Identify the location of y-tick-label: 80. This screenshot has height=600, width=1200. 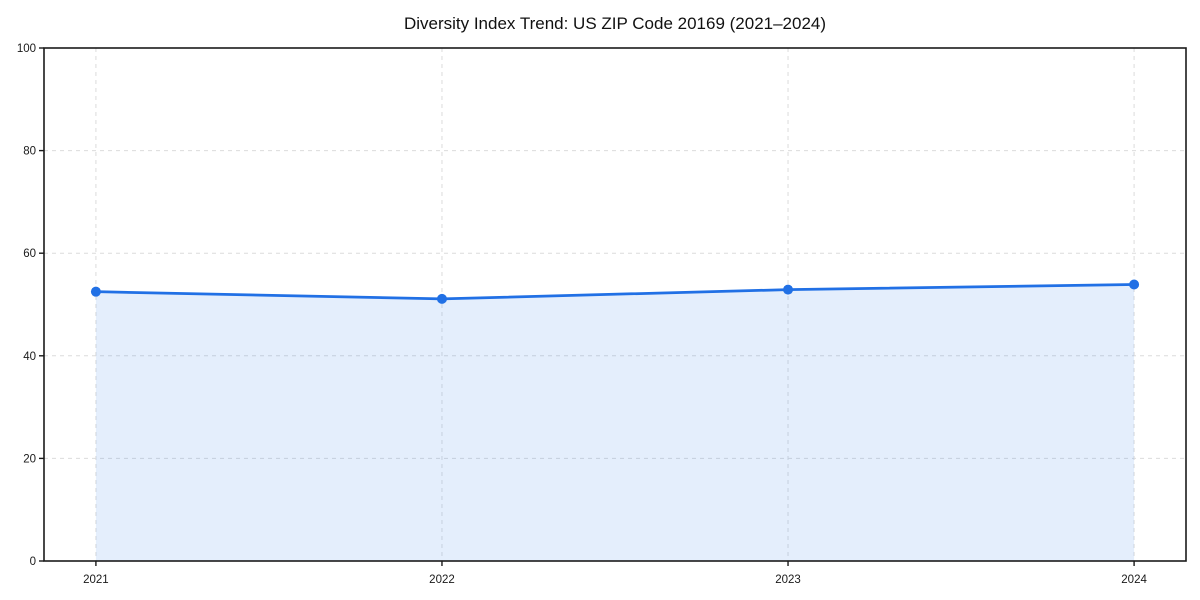
(29, 152).